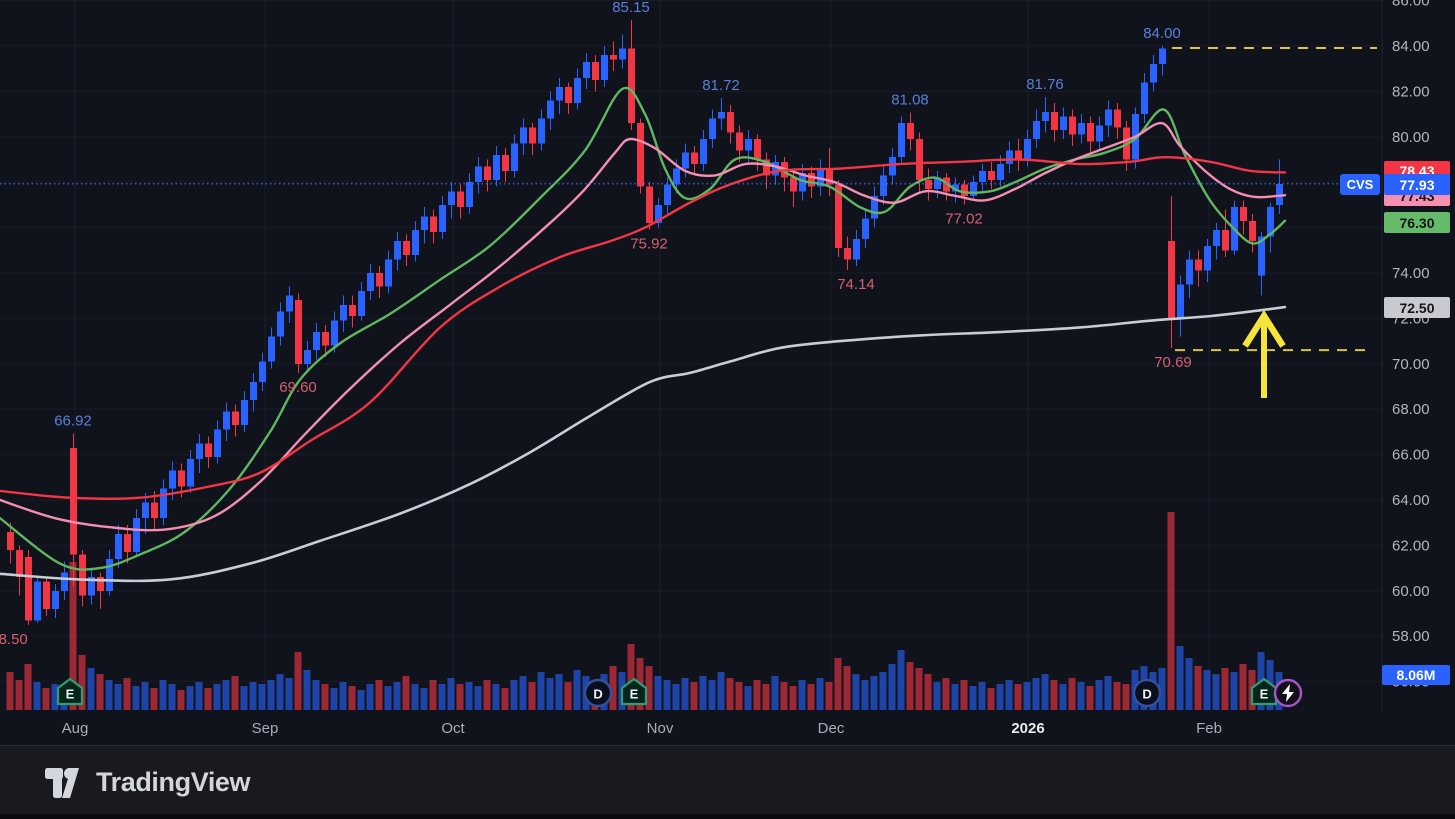 The height and width of the screenshot is (819, 1455). I want to click on time-axis-label: Feb, so click(1209, 728).